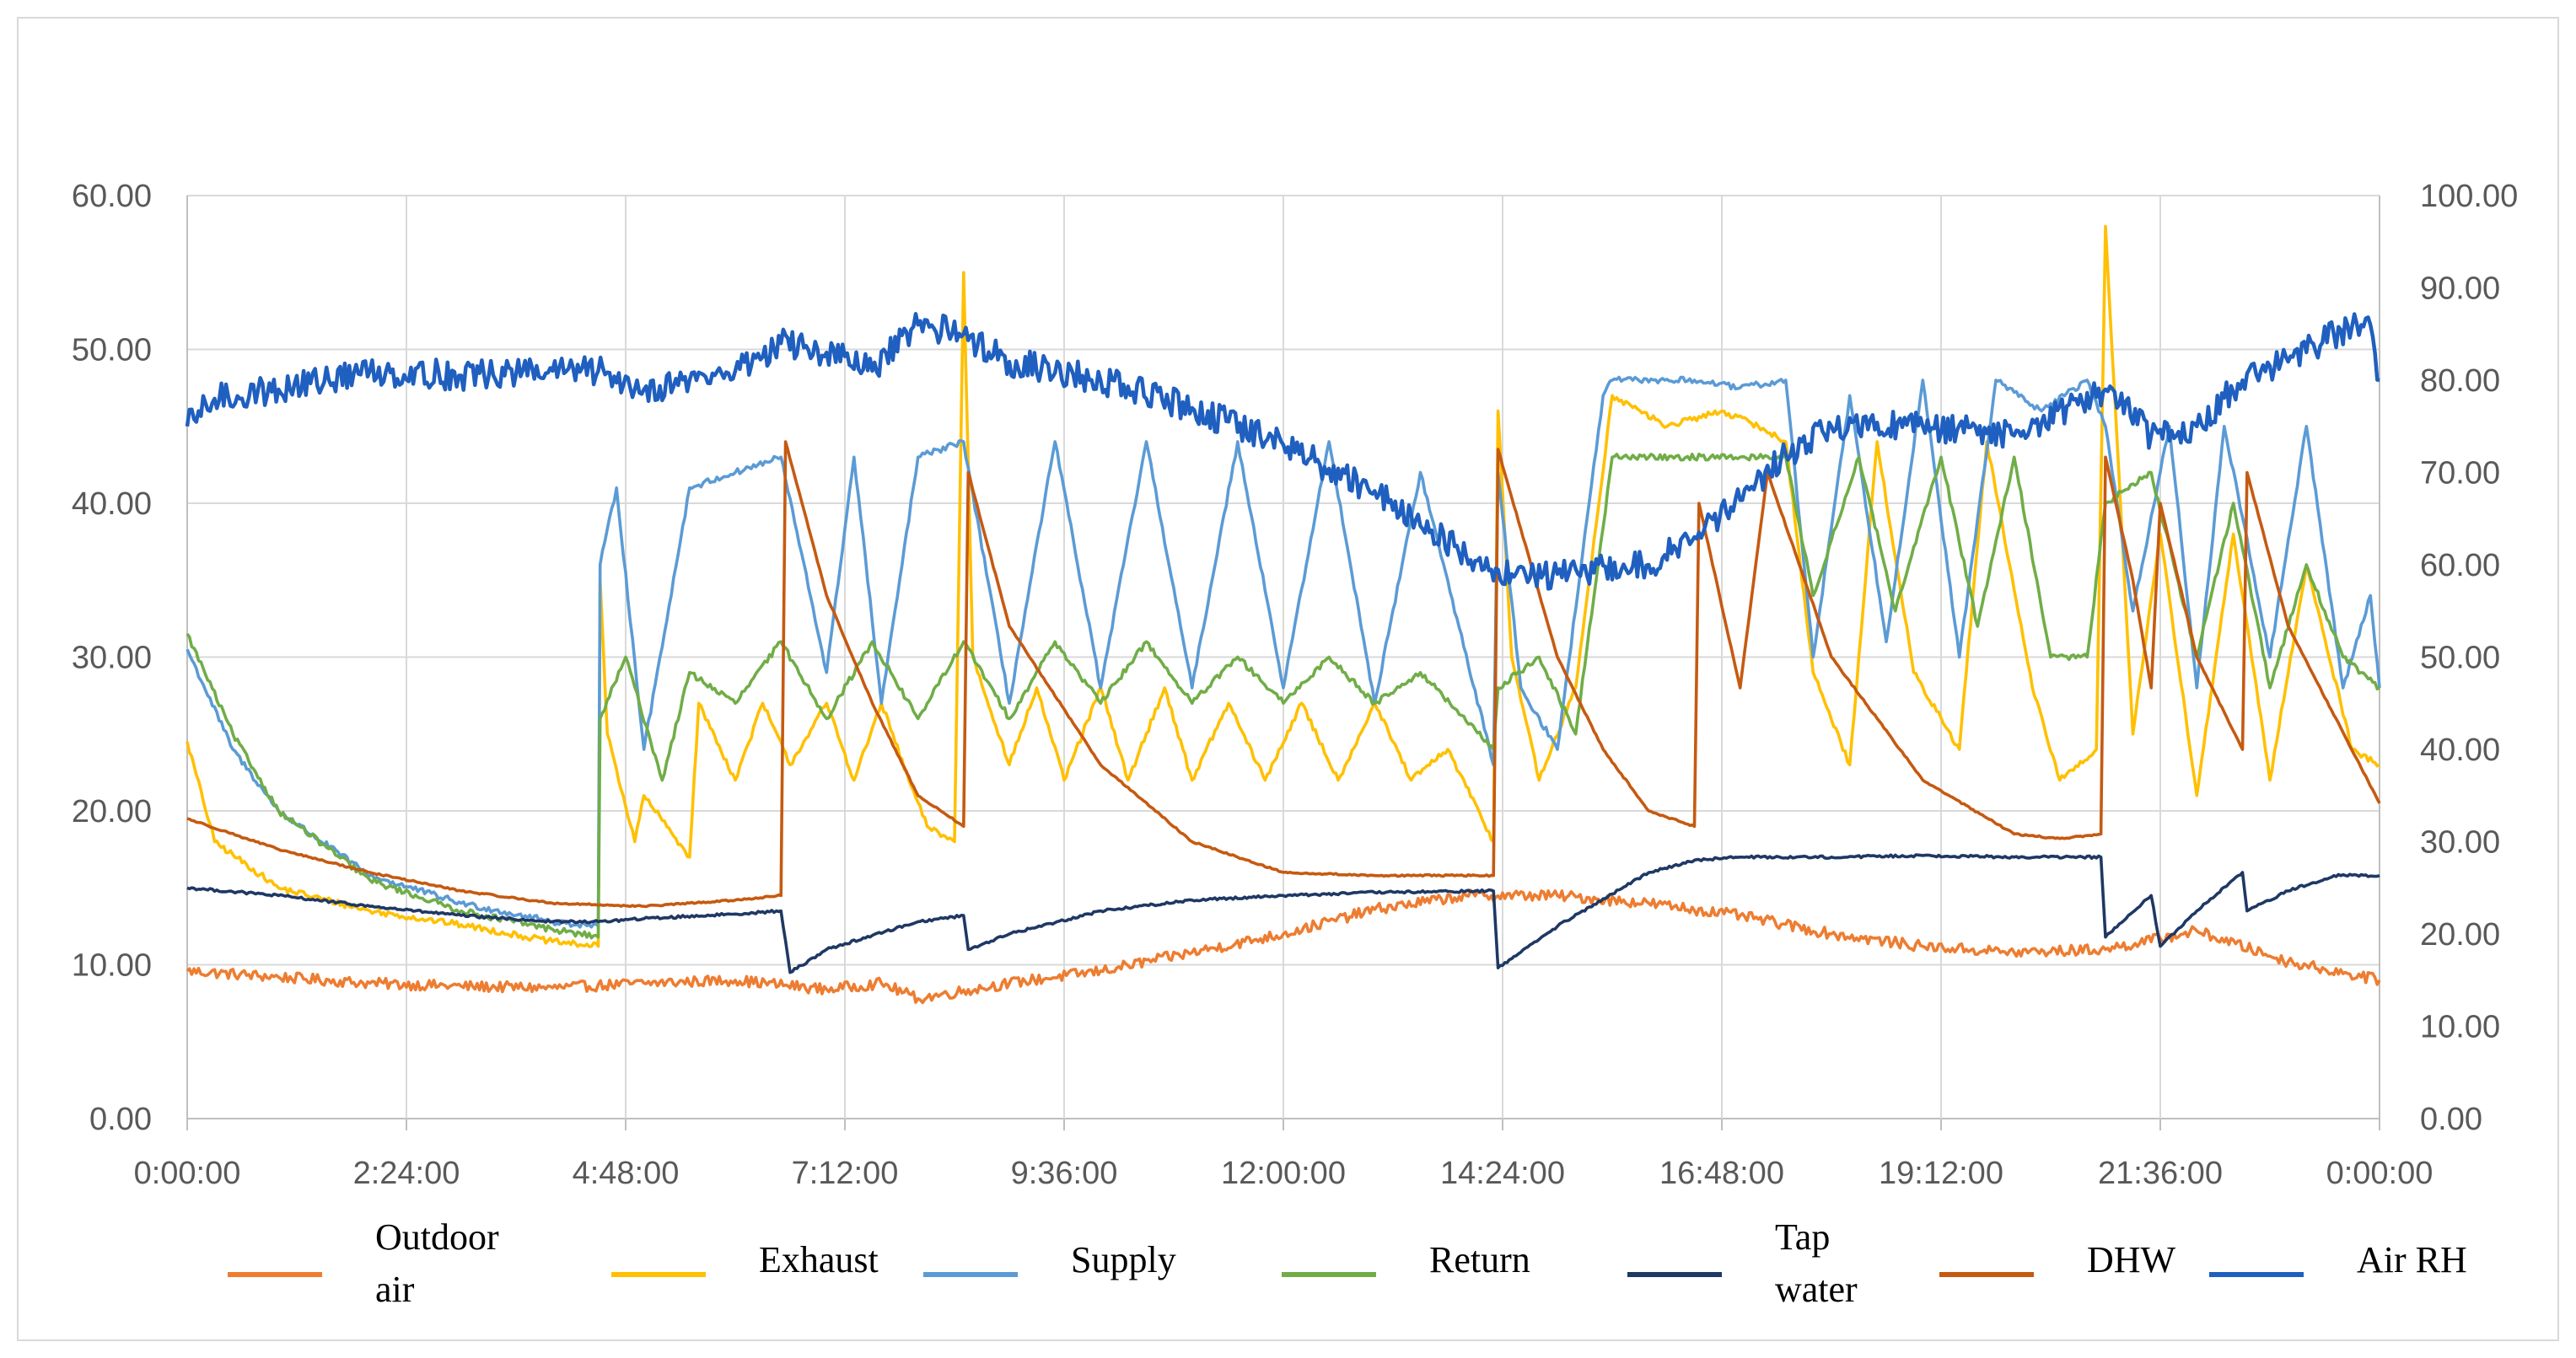 This screenshot has height=1358, width=2576. Describe the element at coordinates (2160, 1173) in the screenshot. I see `x-tick-label: 21:36:00` at that location.